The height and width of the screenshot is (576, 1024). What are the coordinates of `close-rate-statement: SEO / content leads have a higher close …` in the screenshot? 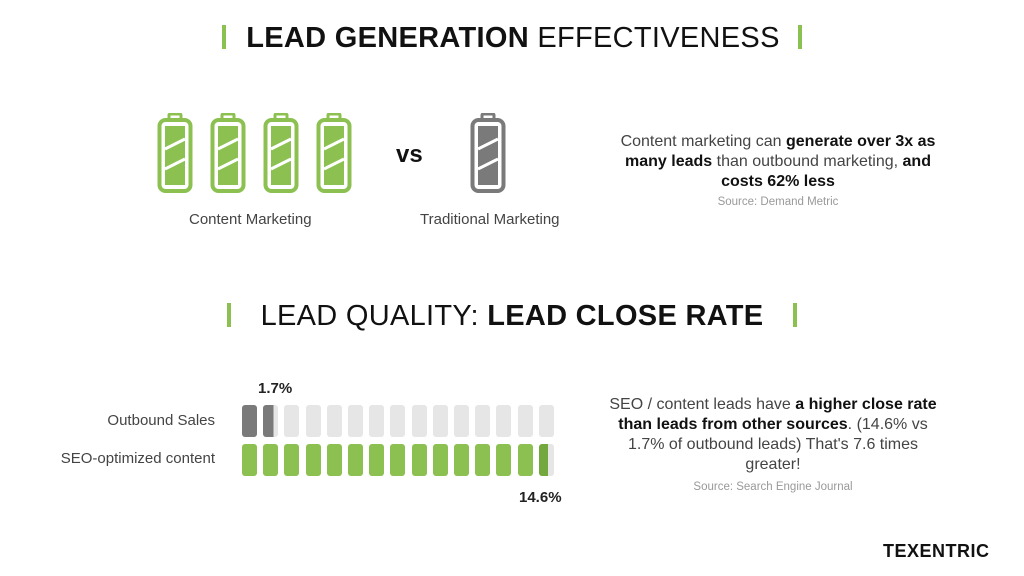 It's located at (773, 434).